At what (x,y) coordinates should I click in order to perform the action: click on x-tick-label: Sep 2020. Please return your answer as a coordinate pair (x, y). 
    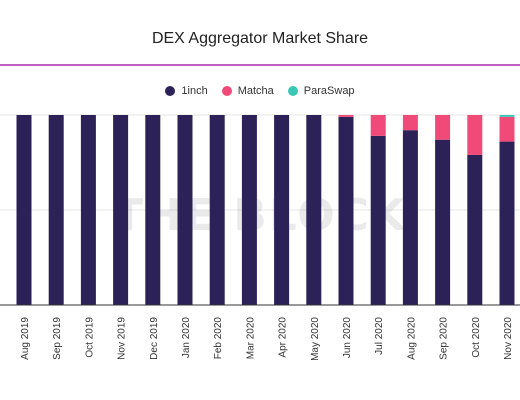
    Looking at the image, I should click on (444, 338).